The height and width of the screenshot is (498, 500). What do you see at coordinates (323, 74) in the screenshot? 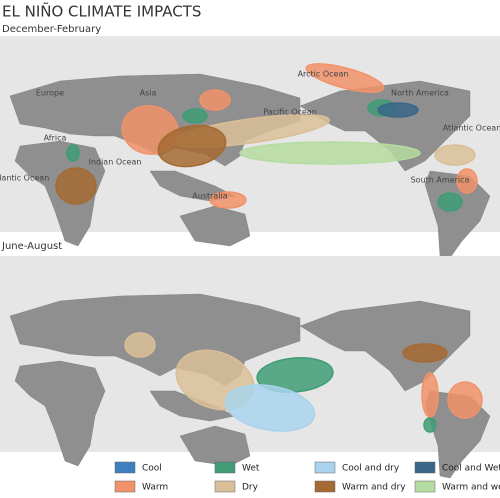
I see `map-label: Arctic Ocean` at bounding box center [323, 74].